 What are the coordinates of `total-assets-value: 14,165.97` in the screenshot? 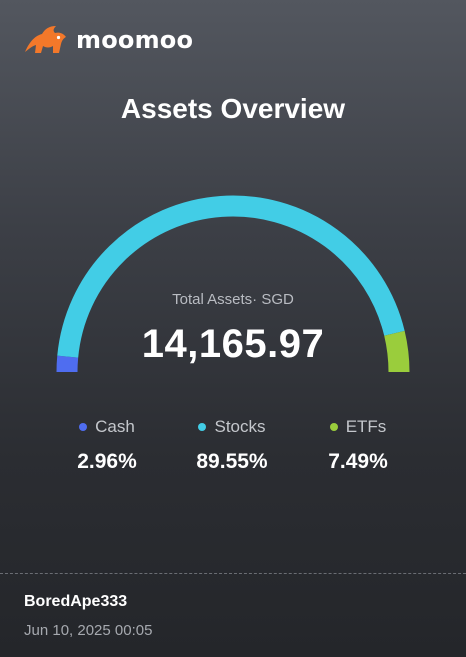 It's located at (233, 344).